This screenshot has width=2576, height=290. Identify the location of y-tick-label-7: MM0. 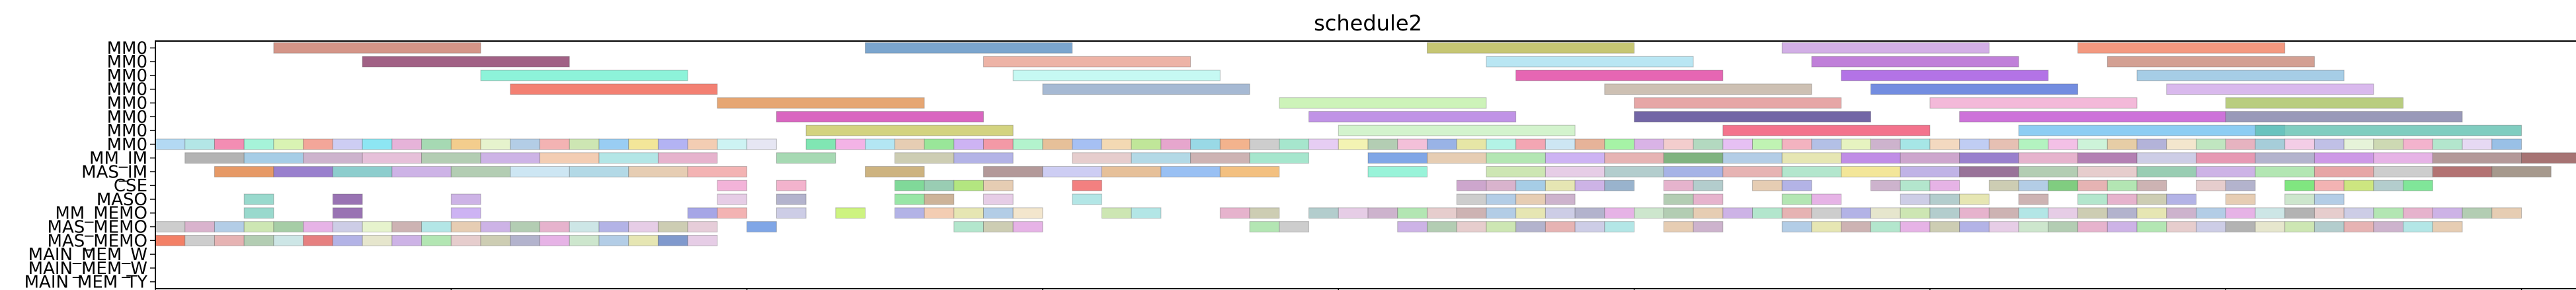
(127, 145).